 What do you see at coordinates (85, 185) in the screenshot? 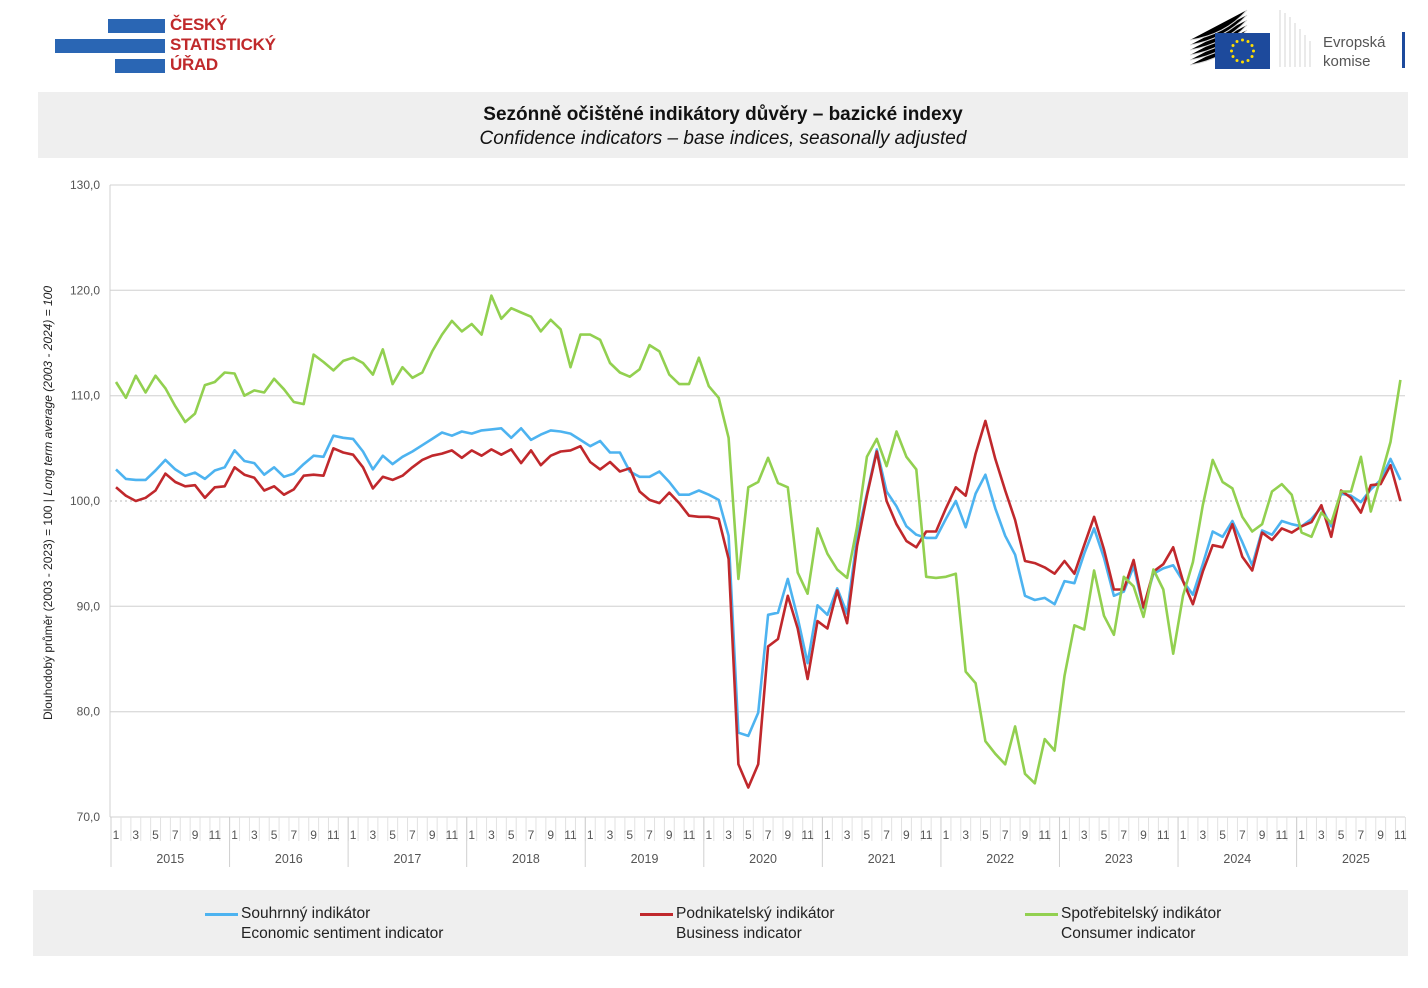
I see `y-tick-label: 130,0` at bounding box center [85, 185].